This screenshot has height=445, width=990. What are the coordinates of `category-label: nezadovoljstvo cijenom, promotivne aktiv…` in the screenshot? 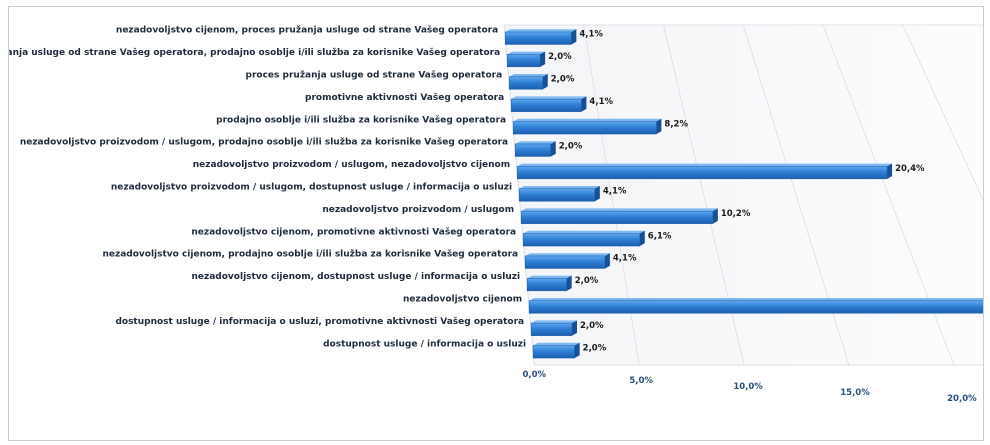 It's located at (353, 231).